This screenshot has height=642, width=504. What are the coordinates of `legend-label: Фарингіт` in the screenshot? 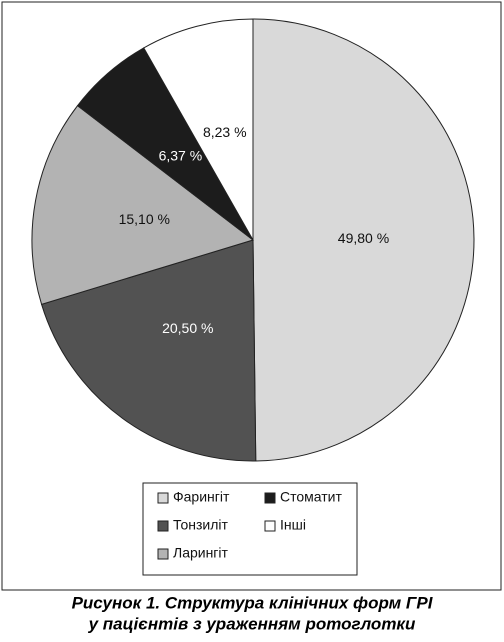 It's located at (201, 497).